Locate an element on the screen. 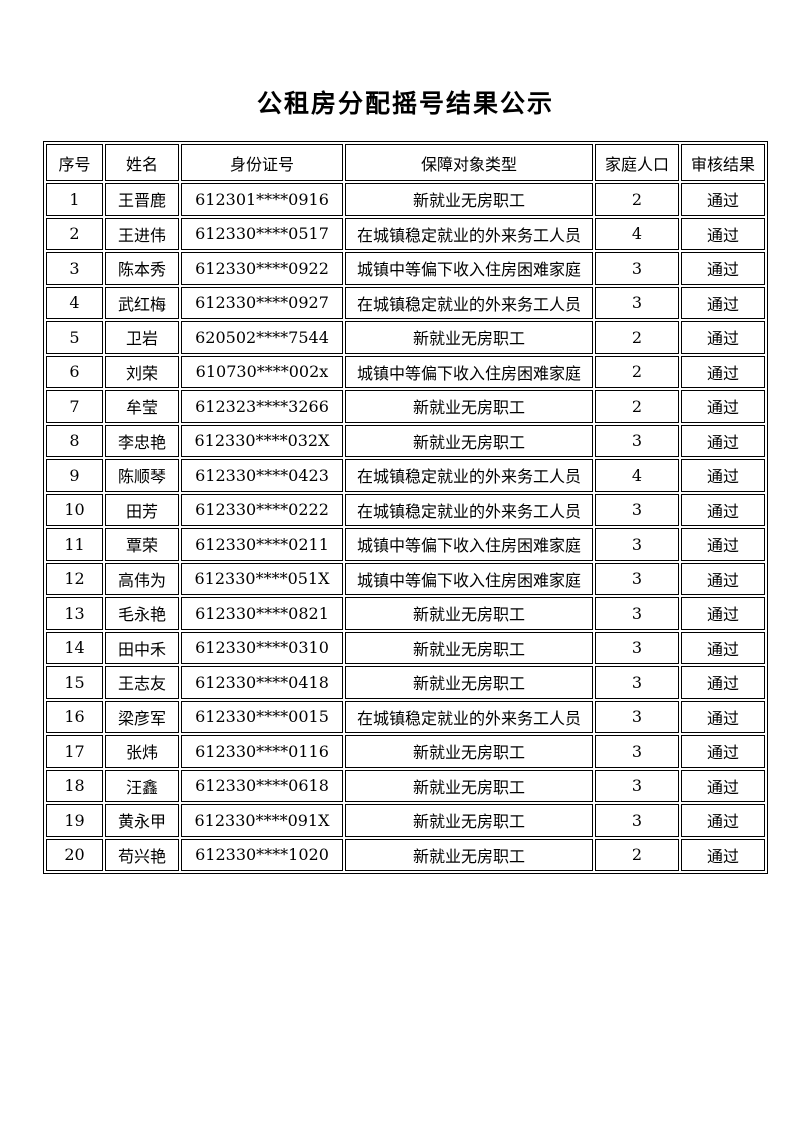 The image size is (793, 1122). cell-serial-number: 11 is located at coordinates (74, 544).